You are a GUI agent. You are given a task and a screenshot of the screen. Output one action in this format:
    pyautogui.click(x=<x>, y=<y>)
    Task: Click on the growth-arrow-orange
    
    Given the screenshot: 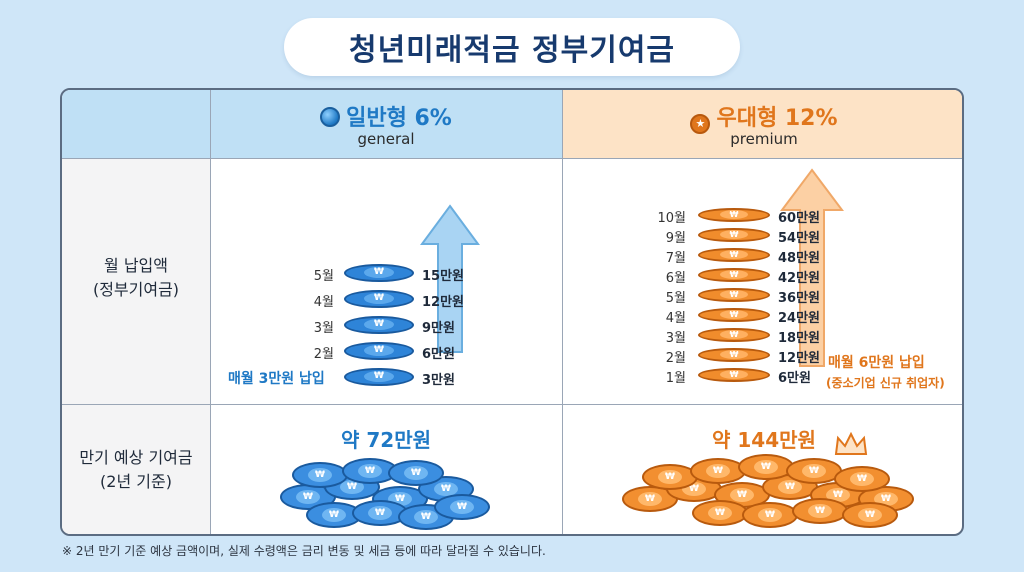 What is the action you would take?
    pyautogui.click(x=812, y=267)
    